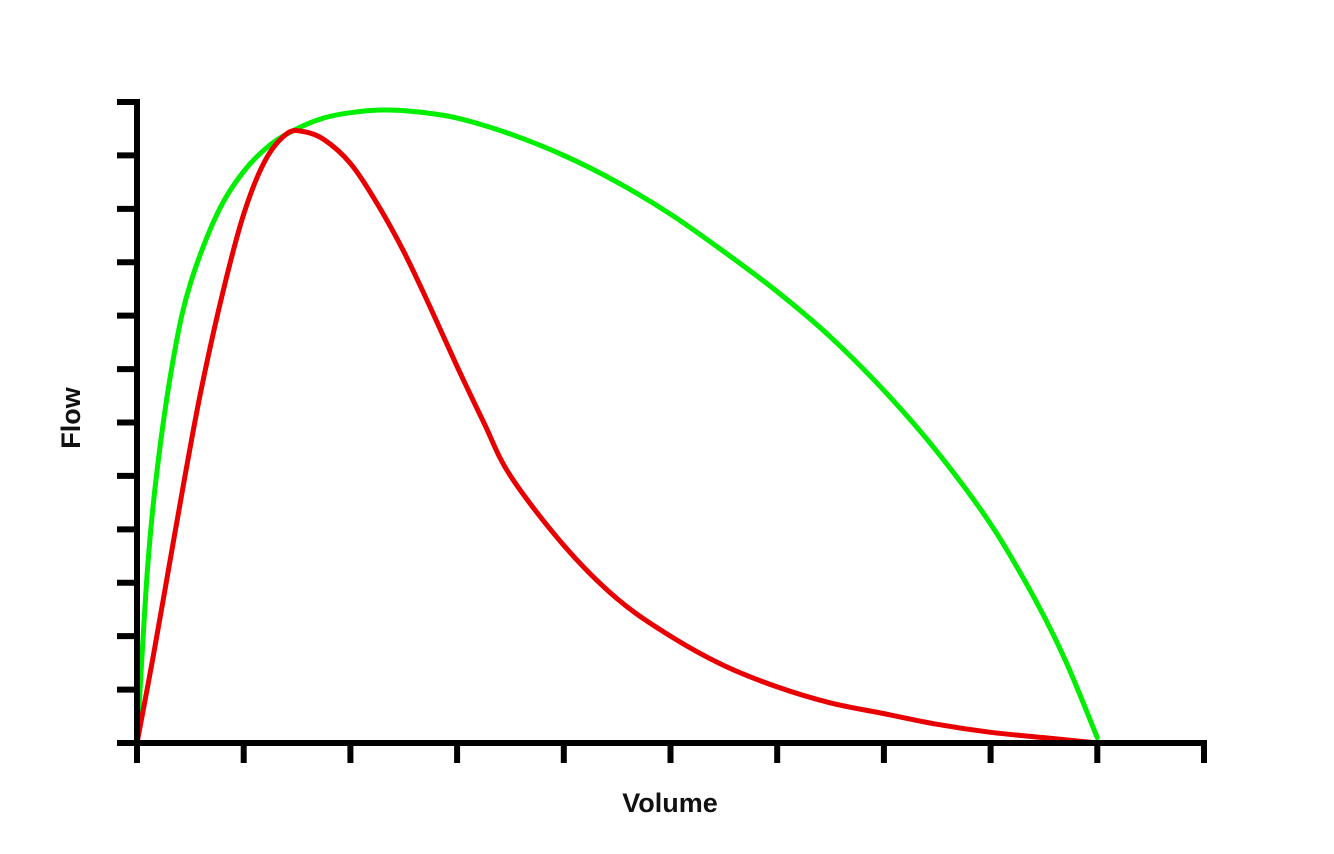 Image resolution: width=1334 pixels, height=854 pixels. Describe the element at coordinates (670, 753) in the screenshot. I see `x-axis-ticks` at that location.